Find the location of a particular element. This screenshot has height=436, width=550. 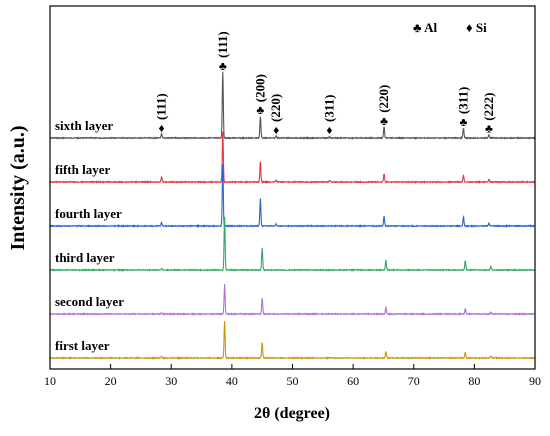

x-tick-label: 30 is located at coordinates (171, 381).